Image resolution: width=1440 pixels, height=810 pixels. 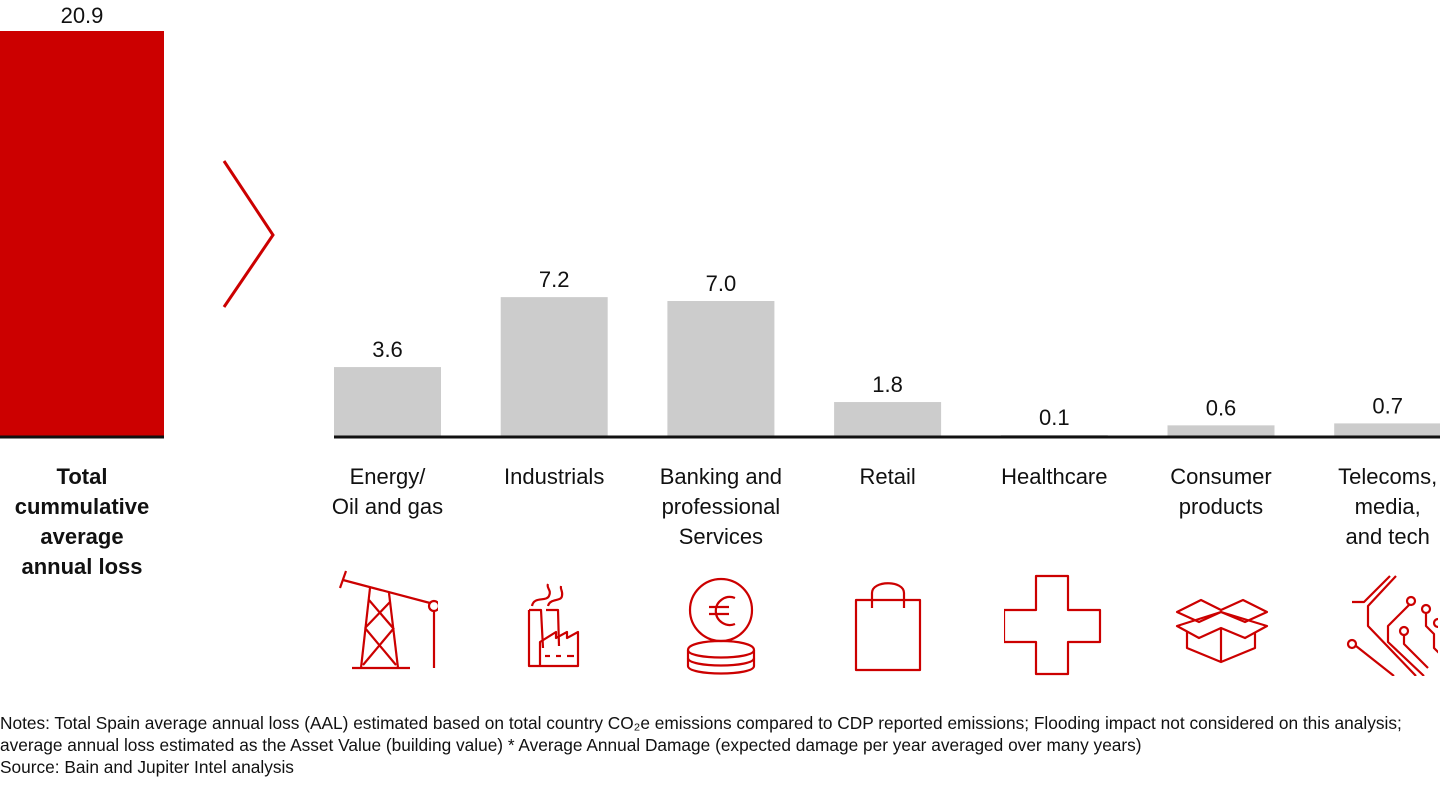 I want to click on category-label: Consumer products, so click(x=1221, y=491).